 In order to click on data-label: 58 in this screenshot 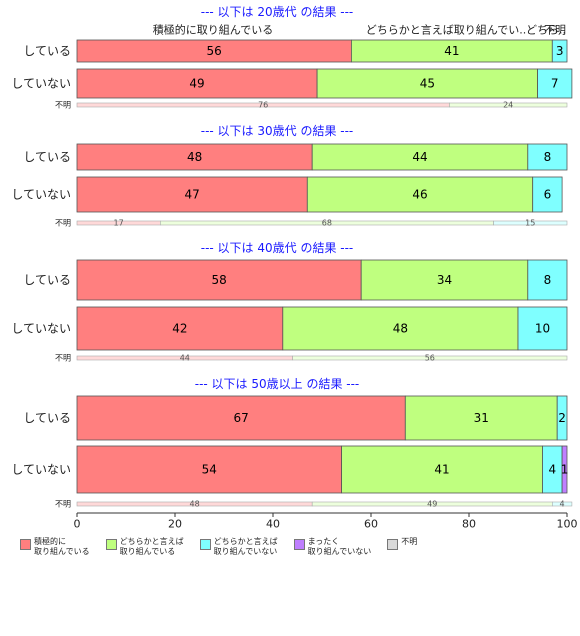, I will do `click(218, 280)`.